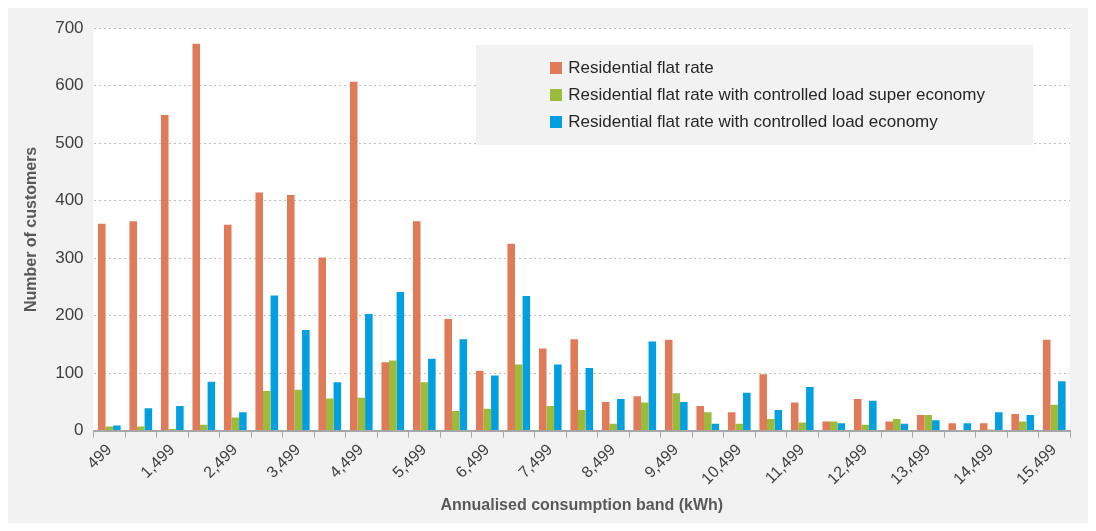 The width and height of the screenshot is (1096, 531). What do you see at coordinates (99, 456) in the screenshot?
I see `x-tick-label: 499` at bounding box center [99, 456].